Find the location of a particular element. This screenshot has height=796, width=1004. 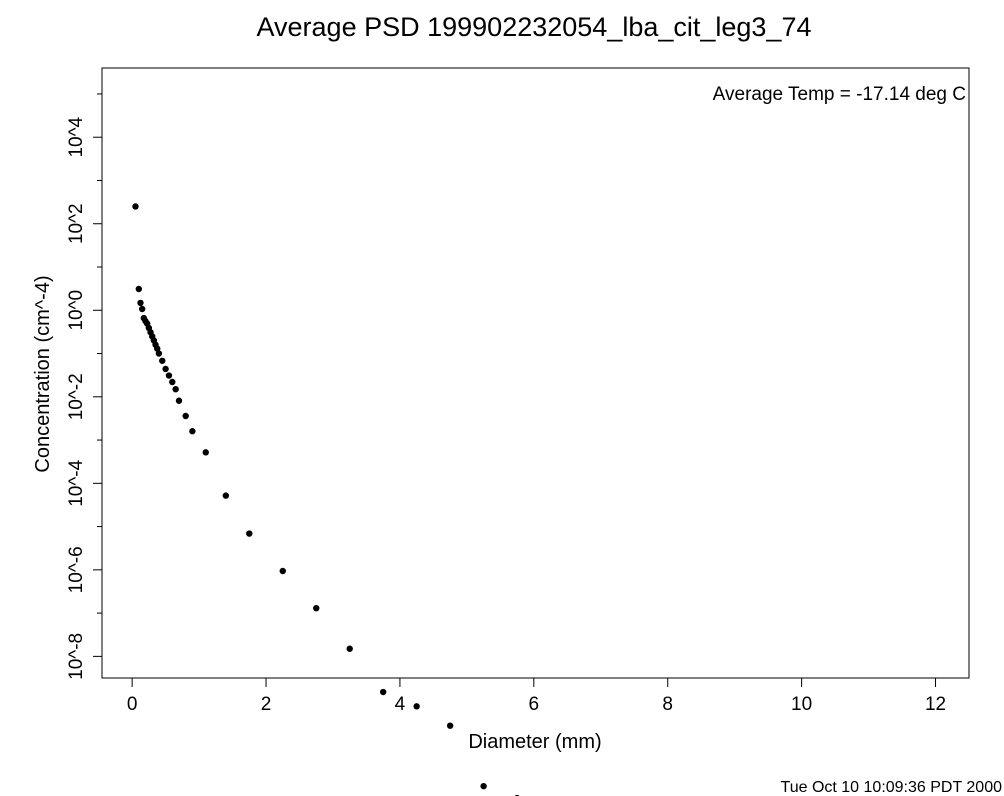

y-axis-ticks: 10^-8 10^-6 10^-4 10^-2 10^0 10^2 10^4 is located at coordinates (84, 386).